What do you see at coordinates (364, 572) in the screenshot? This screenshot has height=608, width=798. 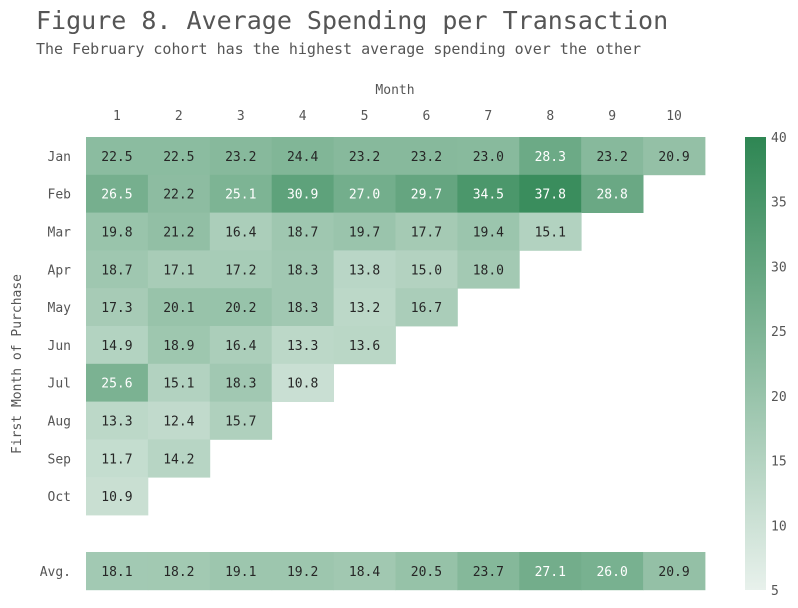 I see `average-value-label: 18.4` at bounding box center [364, 572].